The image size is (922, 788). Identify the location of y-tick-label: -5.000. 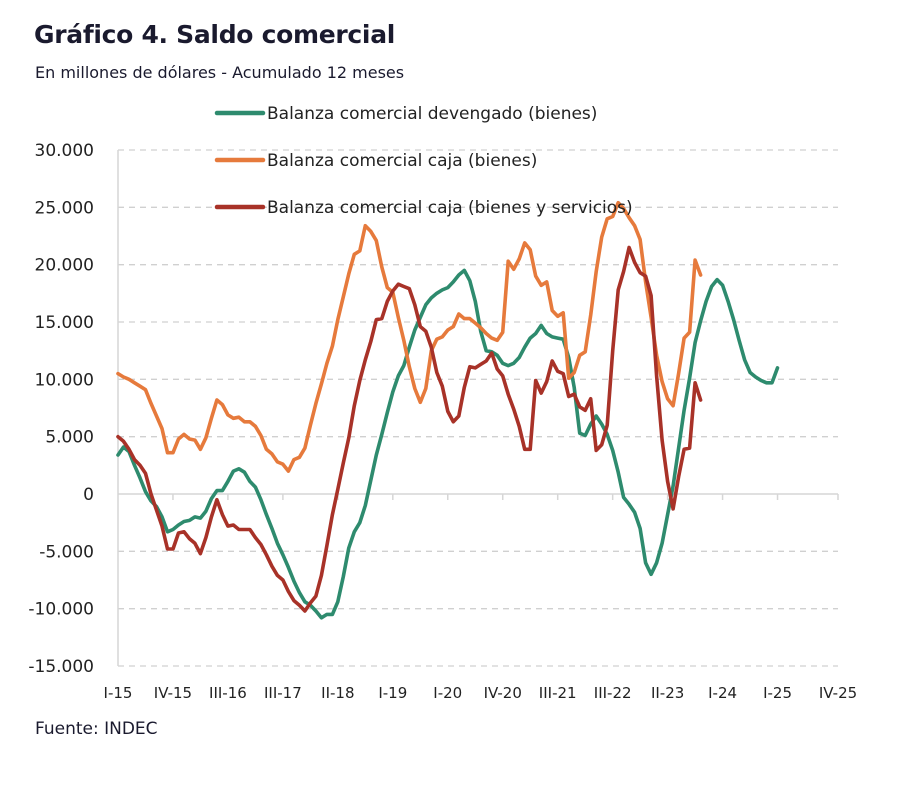
(66, 552).